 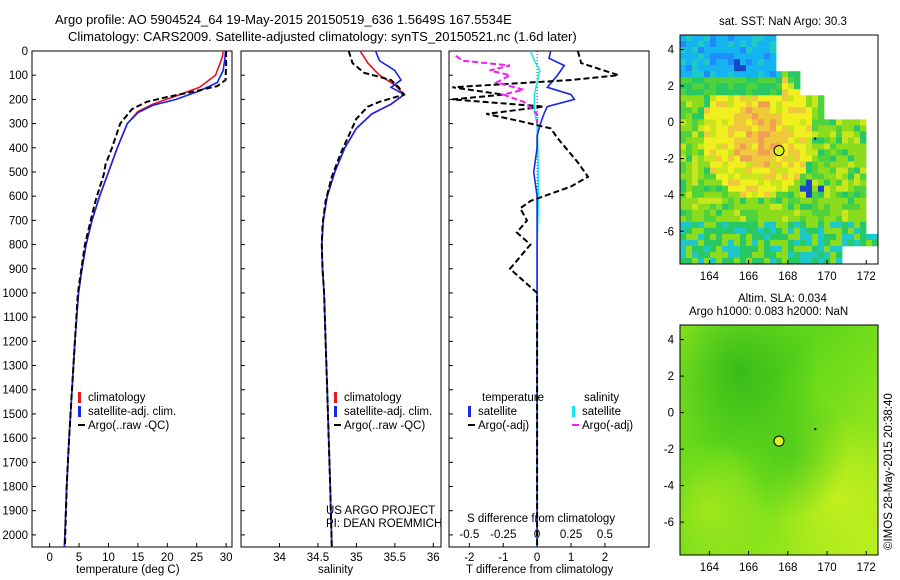 I want to click on x-tick-label: 25, so click(x=196, y=558).